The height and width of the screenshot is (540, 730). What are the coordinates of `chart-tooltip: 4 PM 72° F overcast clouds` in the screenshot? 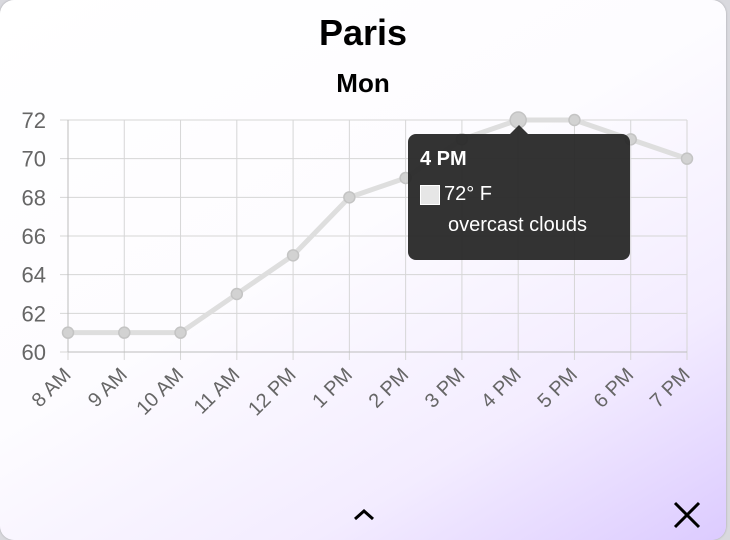 It's located at (519, 192).